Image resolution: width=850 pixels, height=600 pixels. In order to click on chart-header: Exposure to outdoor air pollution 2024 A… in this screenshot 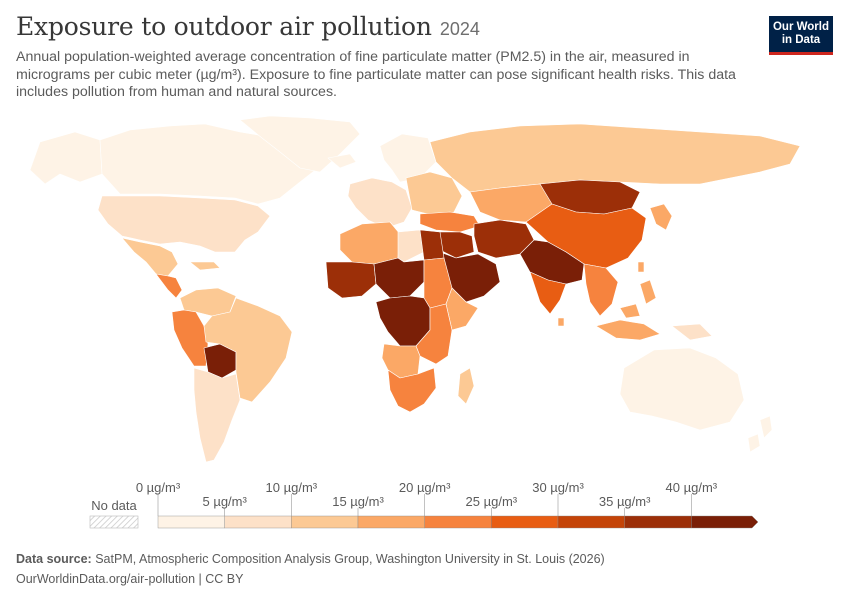, I will do `click(386, 57)`.